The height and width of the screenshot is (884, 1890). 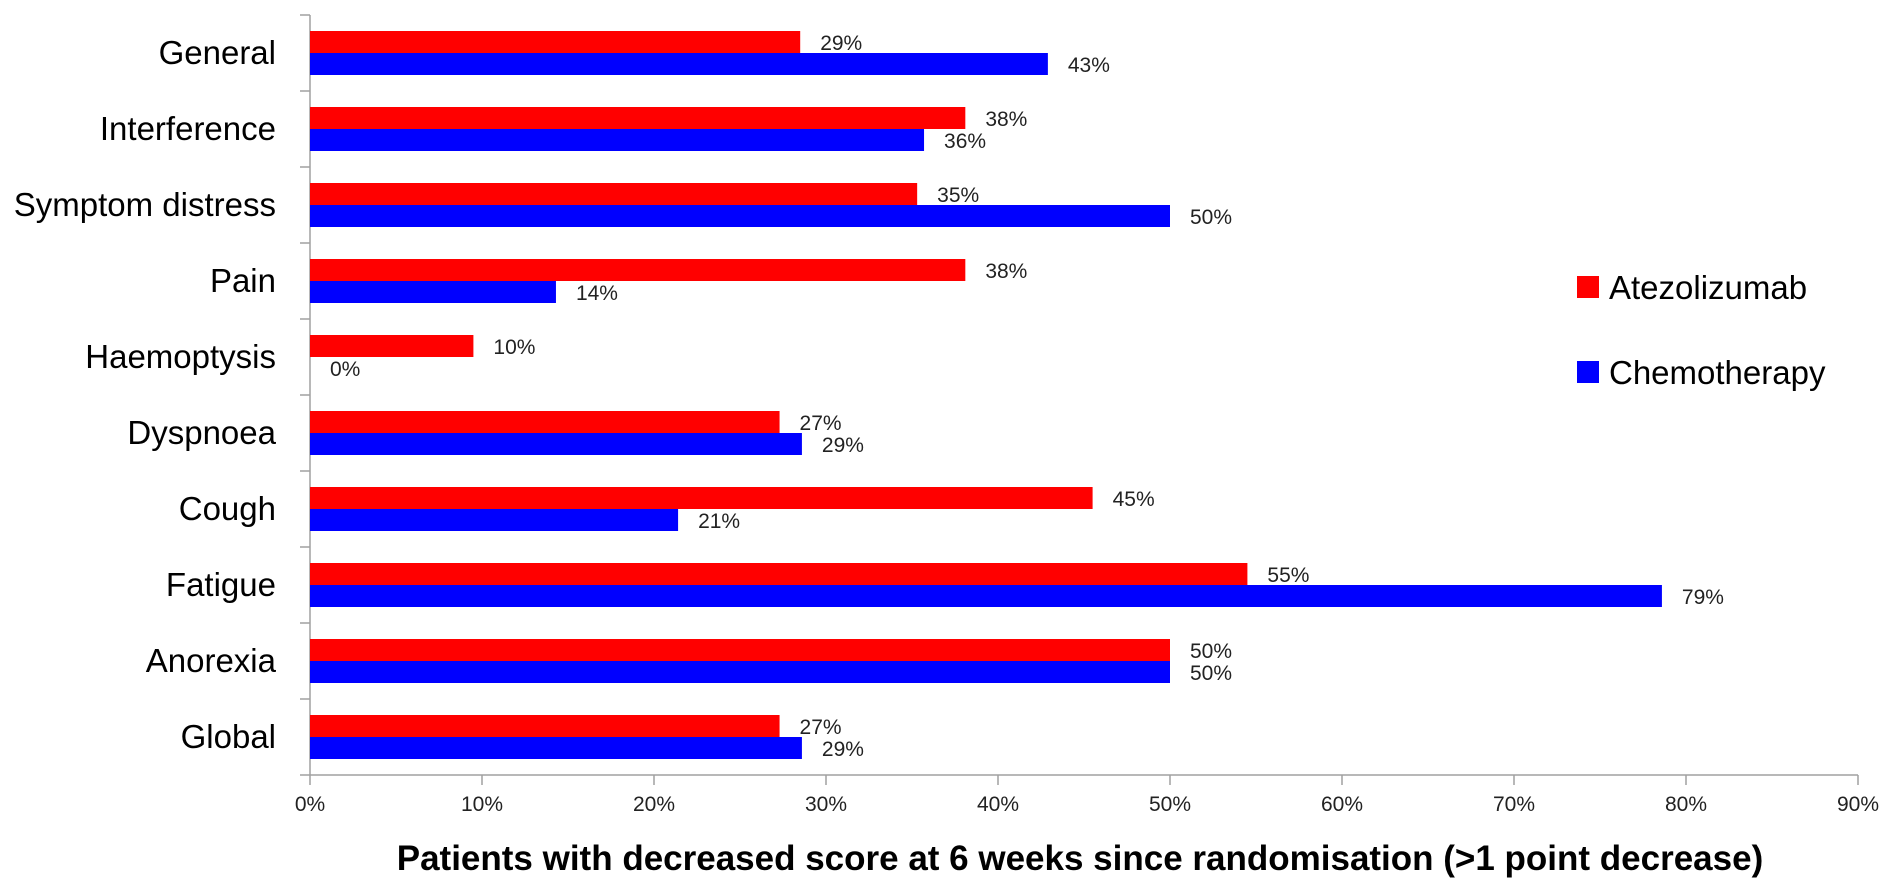 I want to click on bar-chemotherapy-anorexia, so click(x=740, y=672).